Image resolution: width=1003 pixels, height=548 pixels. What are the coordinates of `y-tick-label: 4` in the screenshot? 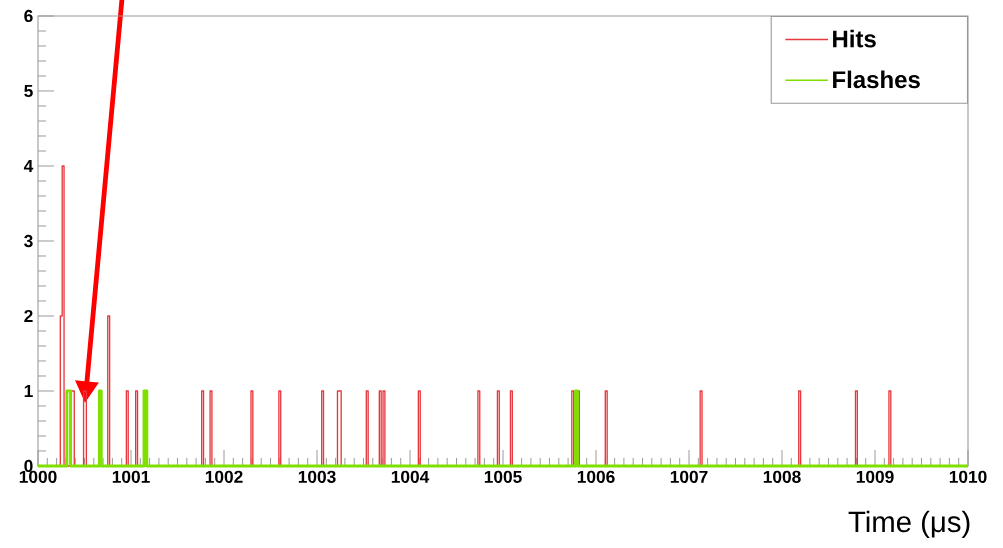 It's located at (28, 166).